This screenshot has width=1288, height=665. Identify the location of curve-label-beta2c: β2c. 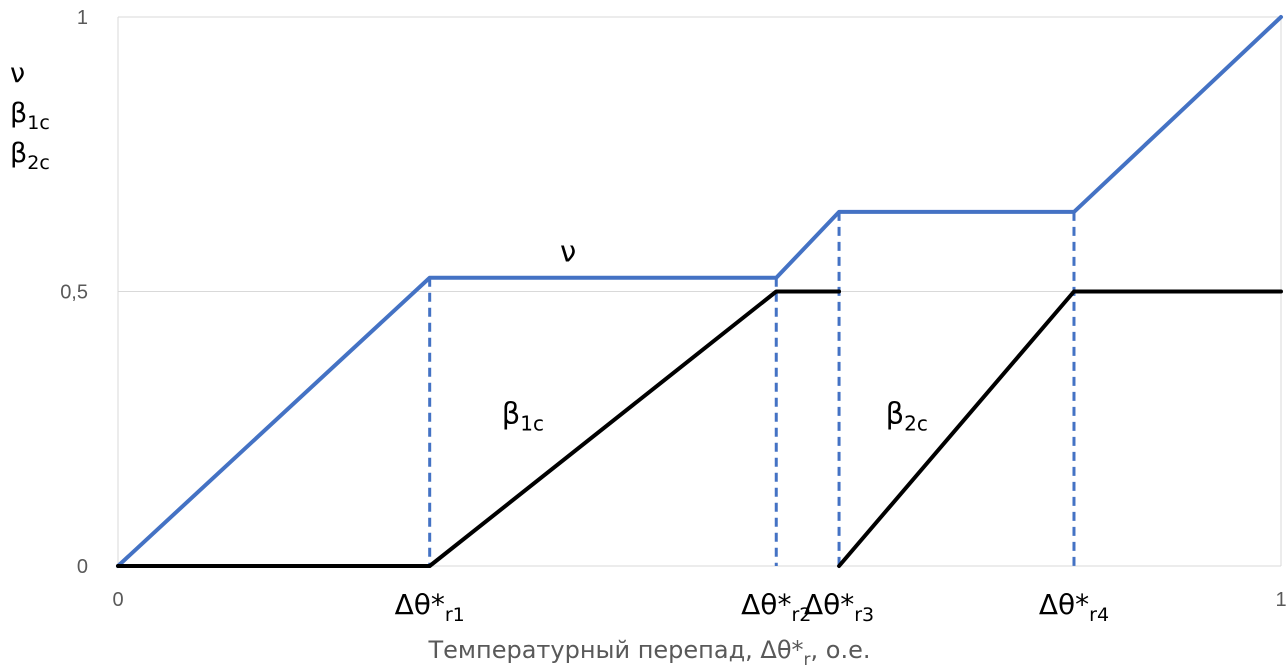
(907, 415).